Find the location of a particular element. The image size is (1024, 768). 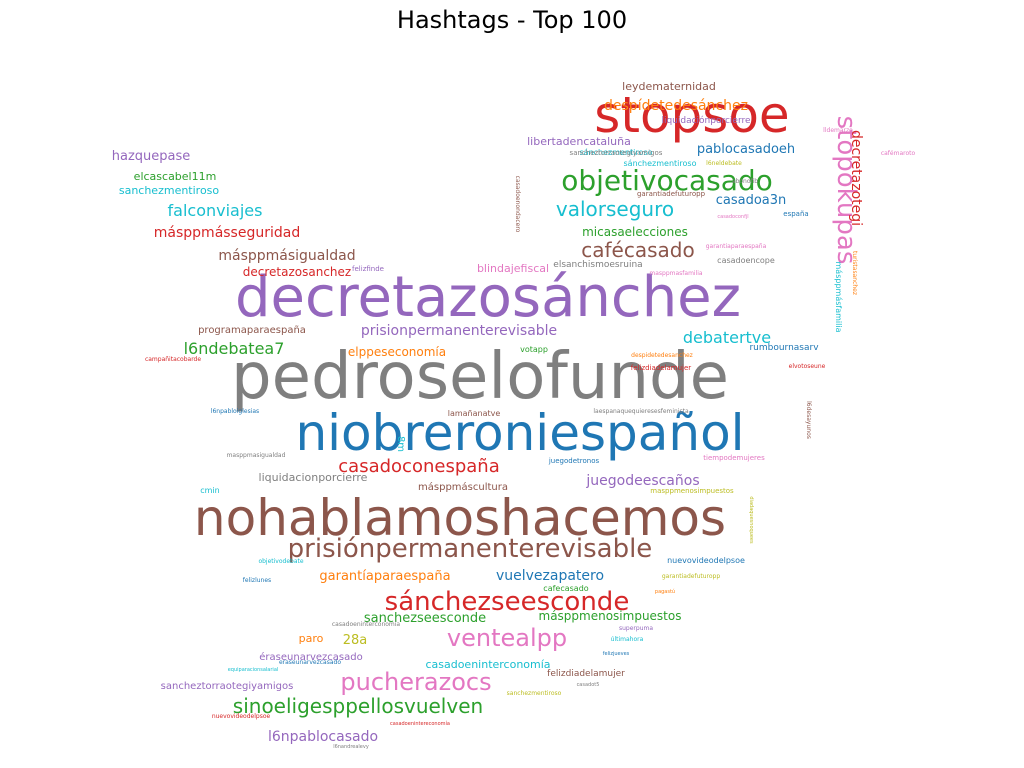

word-46: leydematernidad is located at coordinates (669, 86).